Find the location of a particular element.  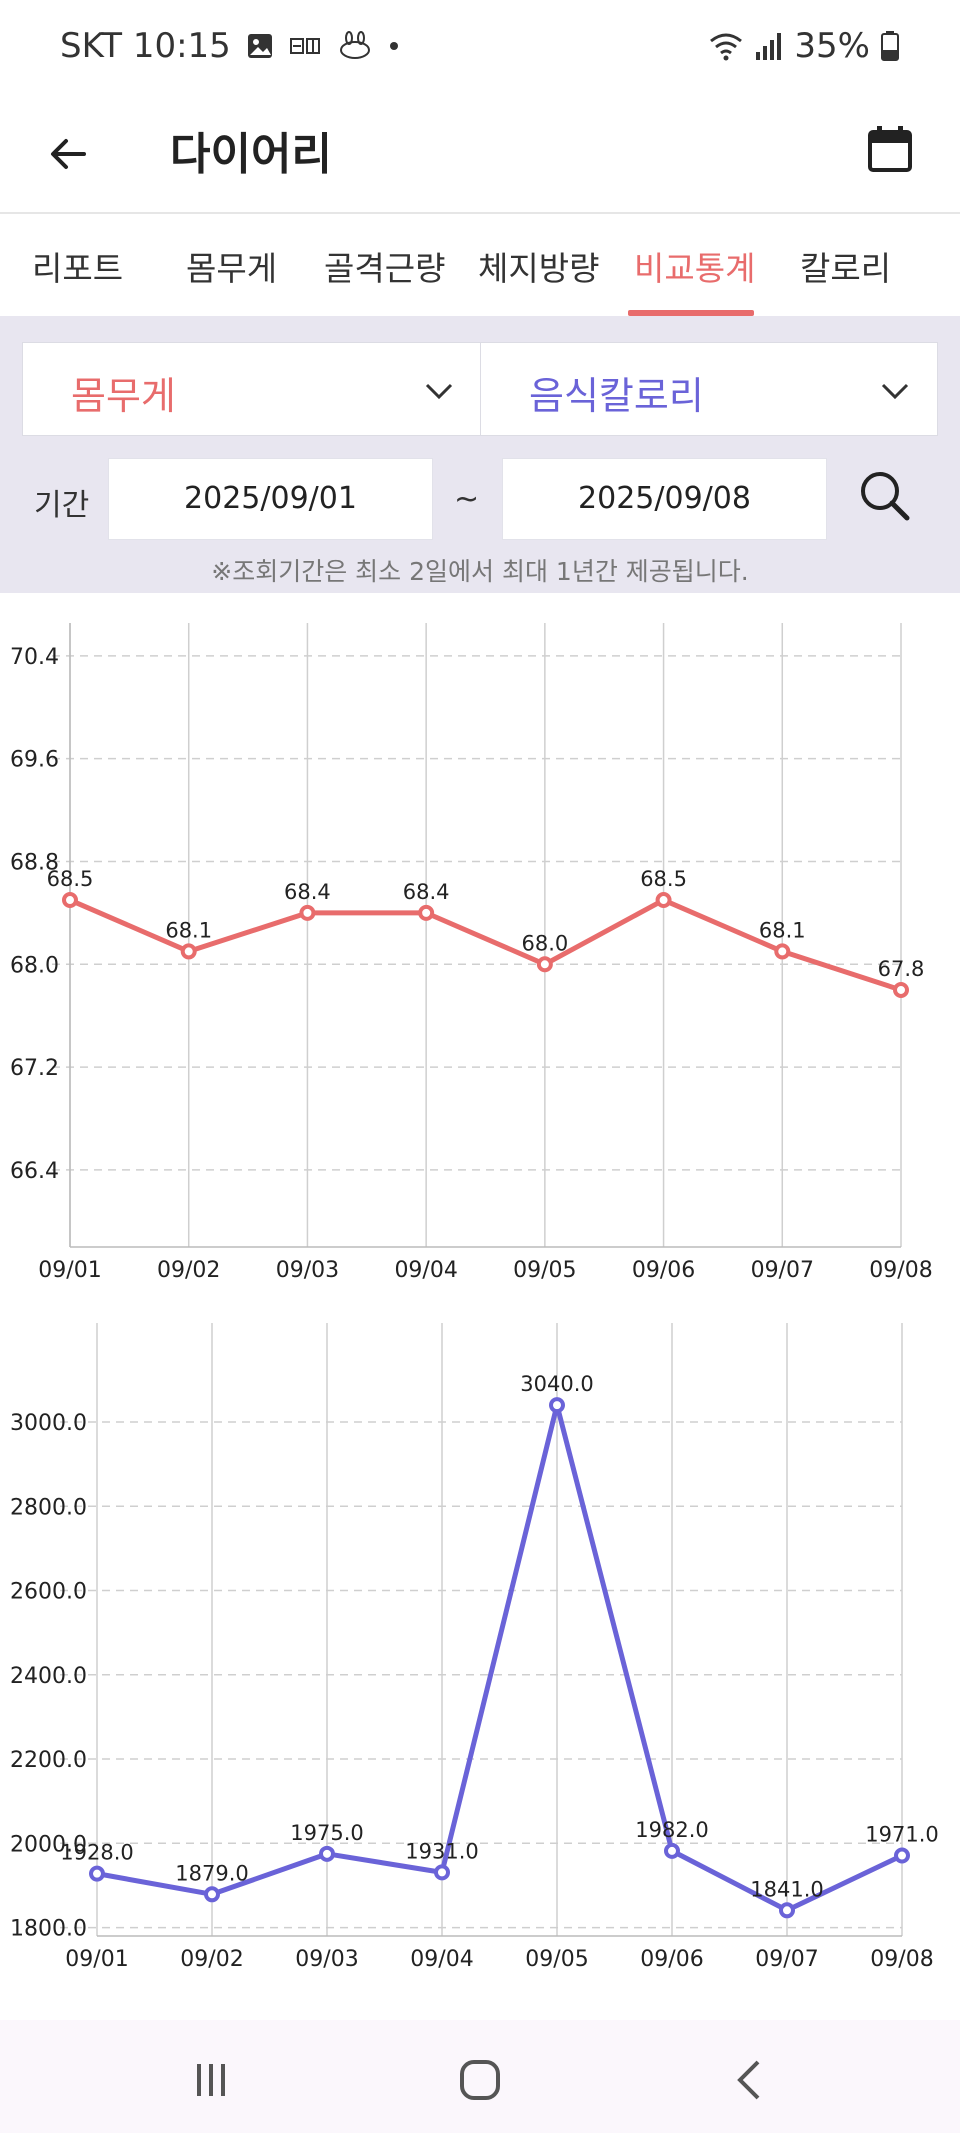

system-nav-bar is located at coordinates (480, 2076).